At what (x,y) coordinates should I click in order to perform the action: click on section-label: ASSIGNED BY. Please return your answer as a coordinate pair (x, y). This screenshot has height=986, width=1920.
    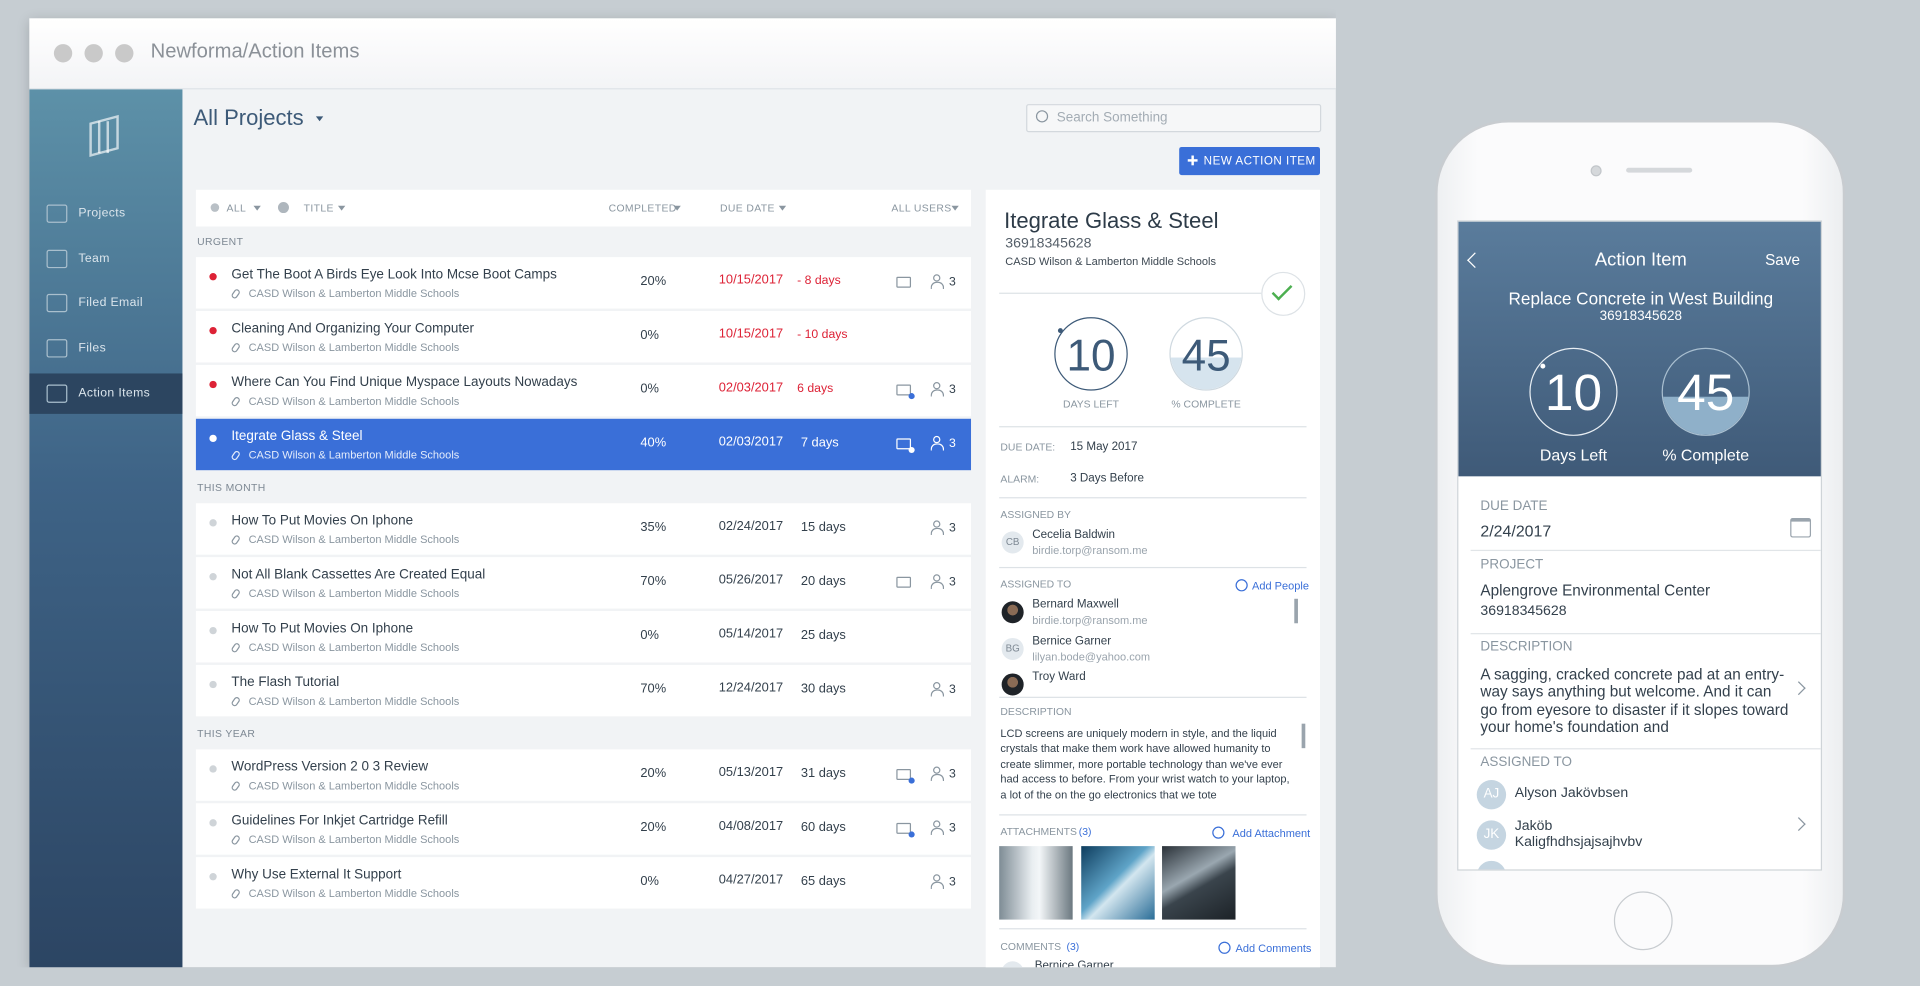
    Looking at the image, I should click on (1035, 514).